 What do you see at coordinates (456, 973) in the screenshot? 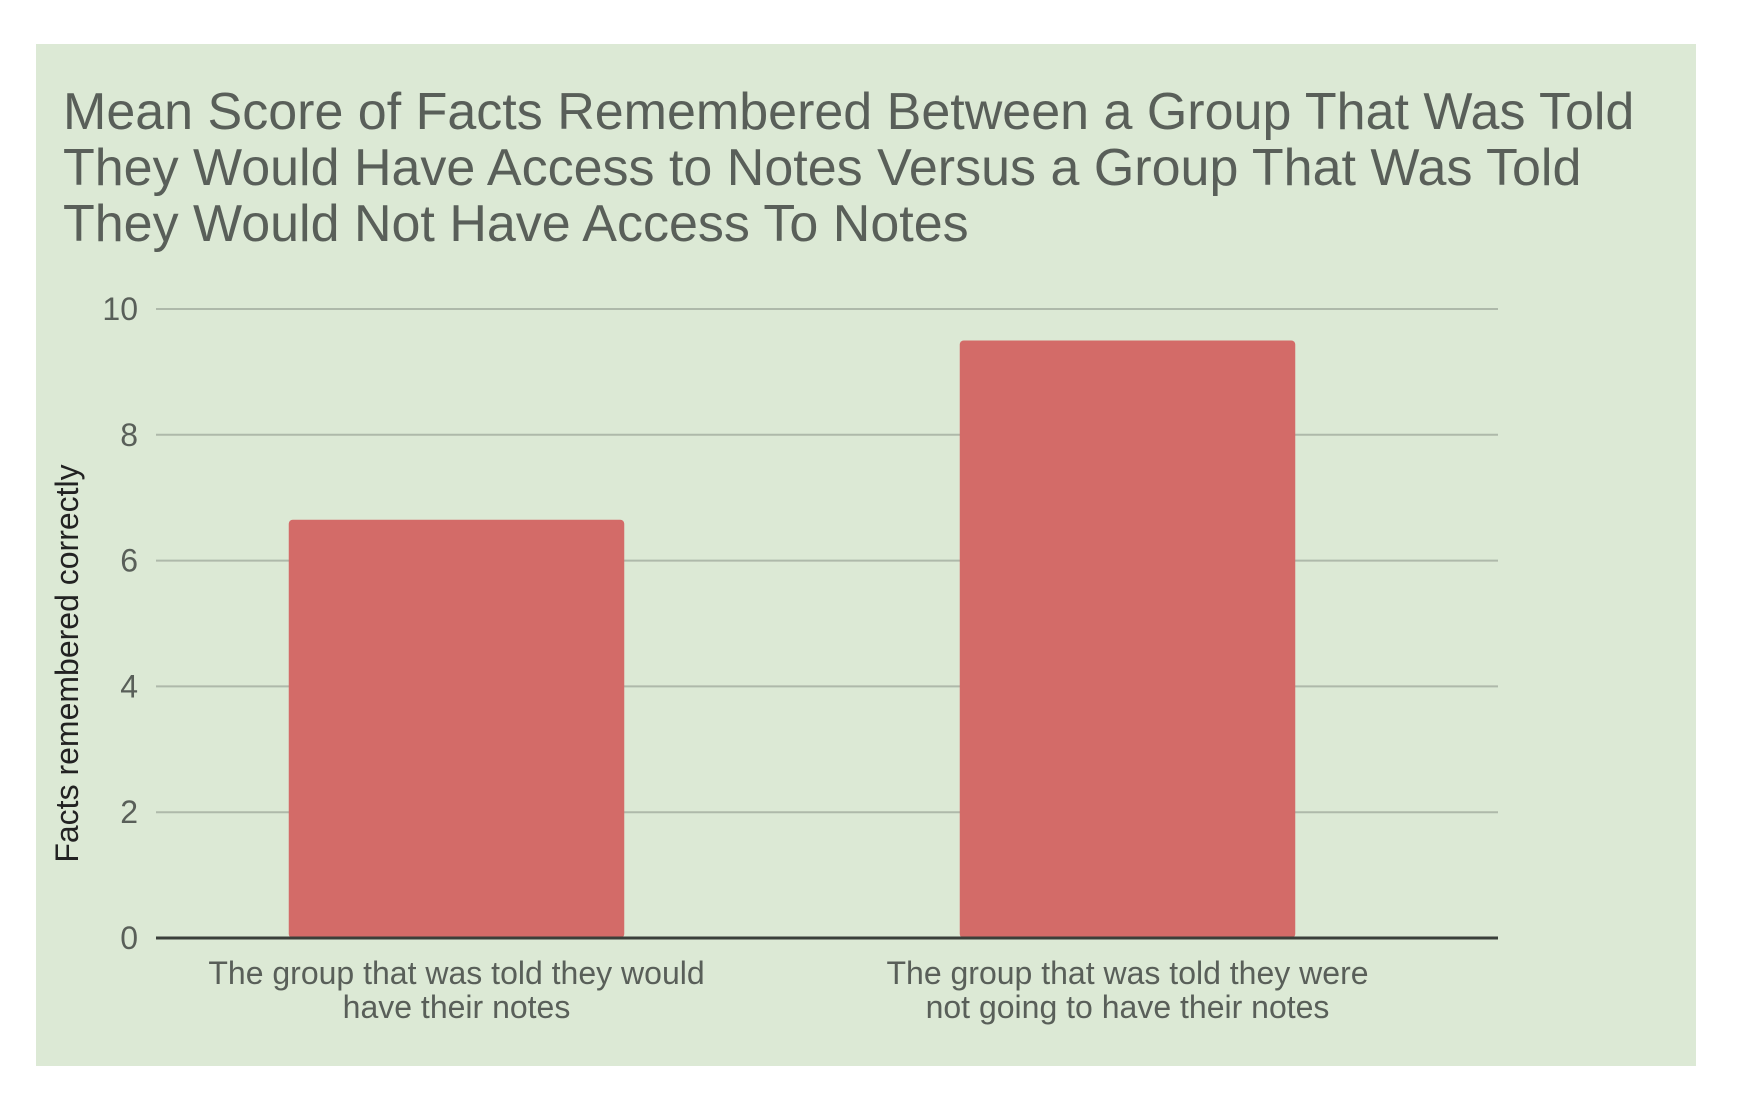
I see `x-tick-label: The group that was told they would` at bounding box center [456, 973].